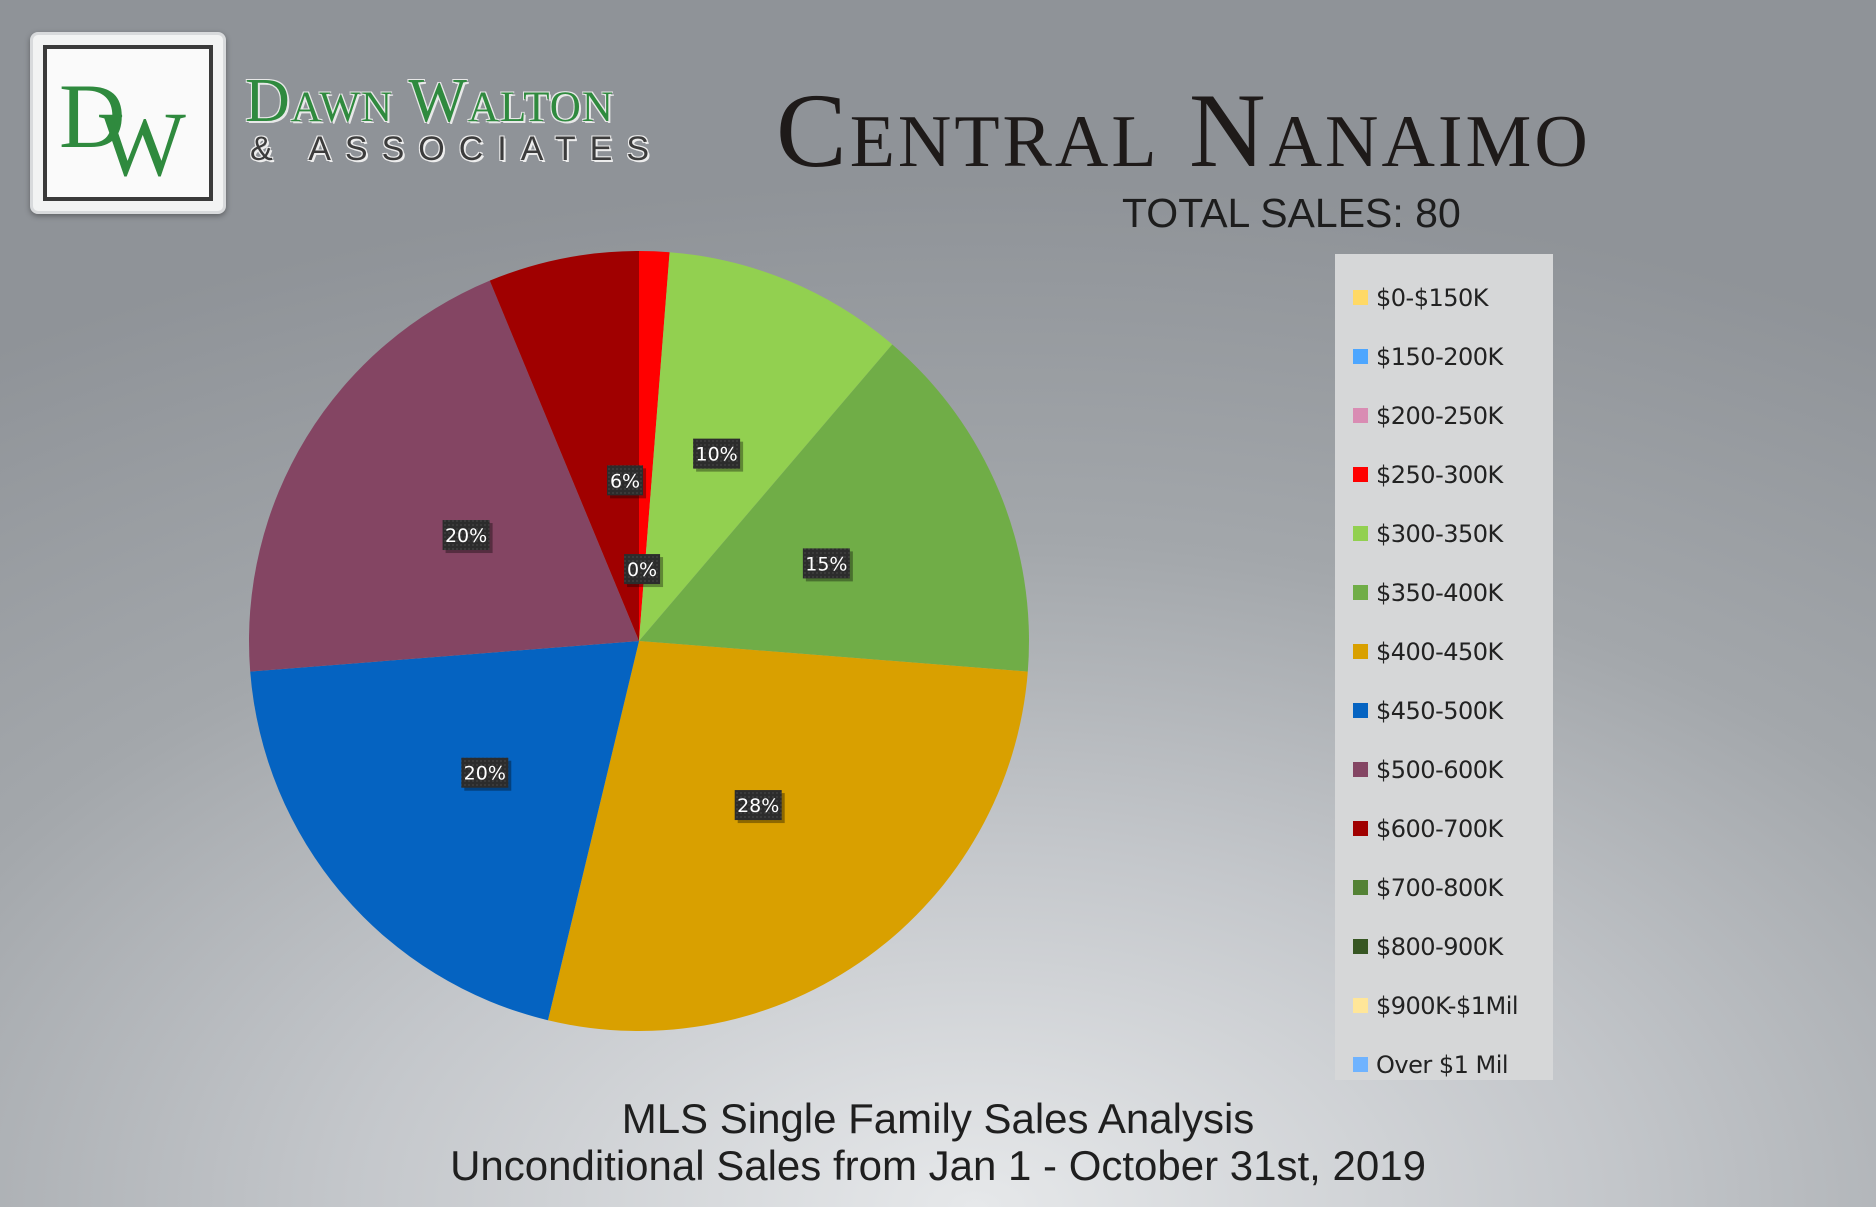 This screenshot has width=1876, height=1207. I want to click on pie-slice-250-300k, so click(654, 446).